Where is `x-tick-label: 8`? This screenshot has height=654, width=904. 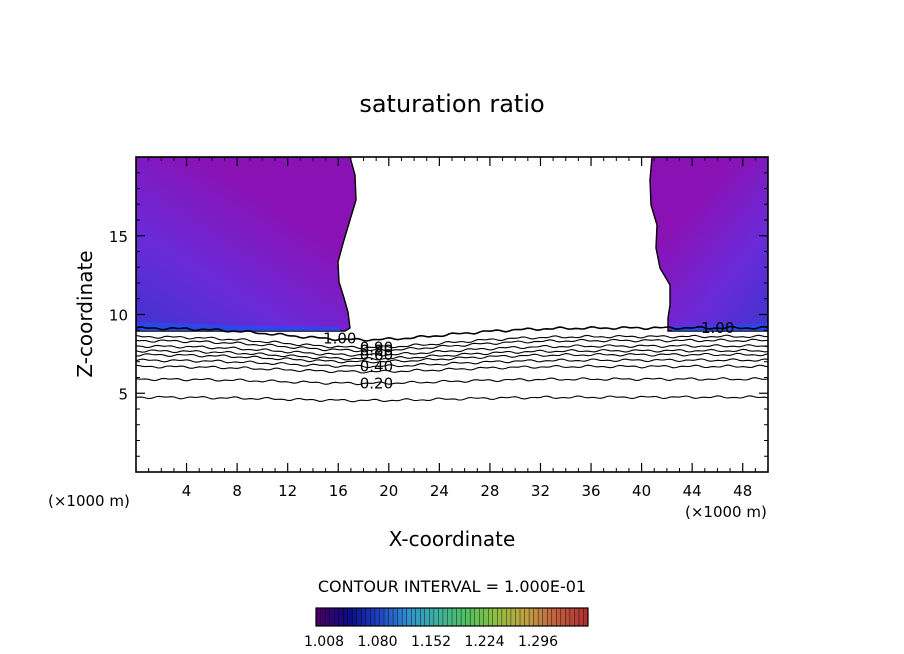
x-tick-label: 8 is located at coordinates (237, 491).